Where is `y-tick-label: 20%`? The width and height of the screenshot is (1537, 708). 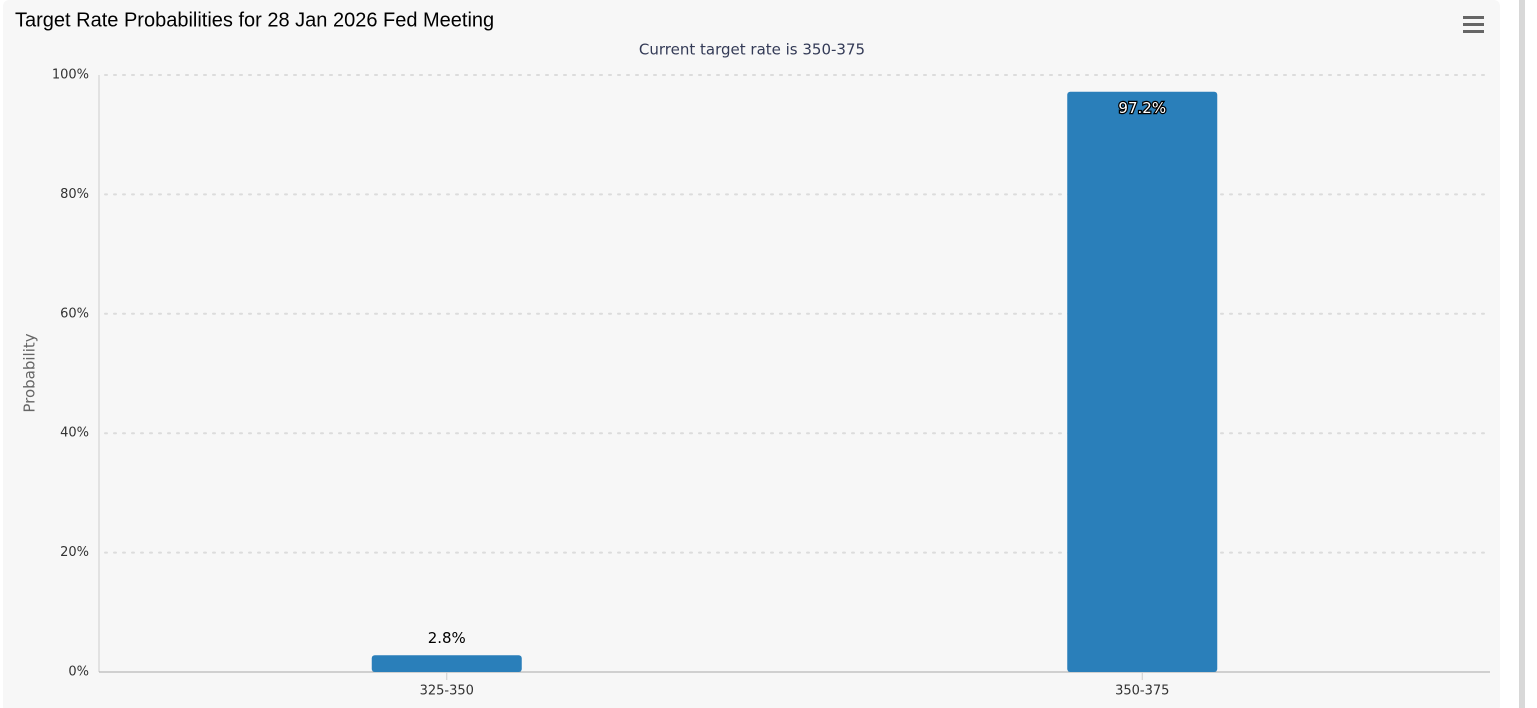
y-tick-label: 20% is located at coordinates (74, 552).